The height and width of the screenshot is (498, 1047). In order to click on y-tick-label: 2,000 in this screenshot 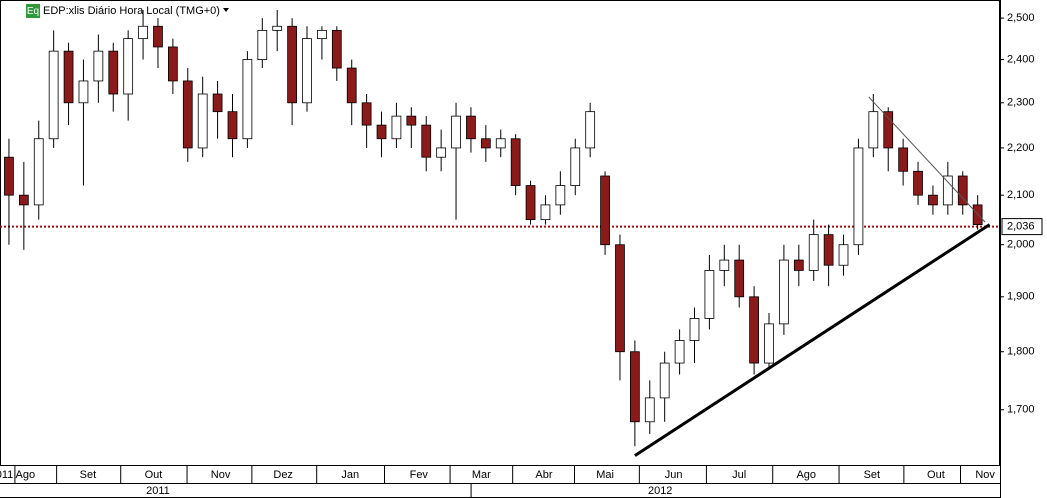, I will do `click(1021, 245)`.